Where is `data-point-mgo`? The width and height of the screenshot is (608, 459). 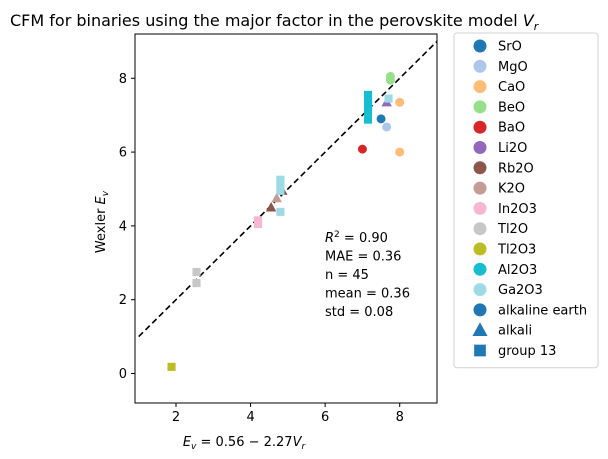
data-point-mgo is located at coordinates (387, 127).